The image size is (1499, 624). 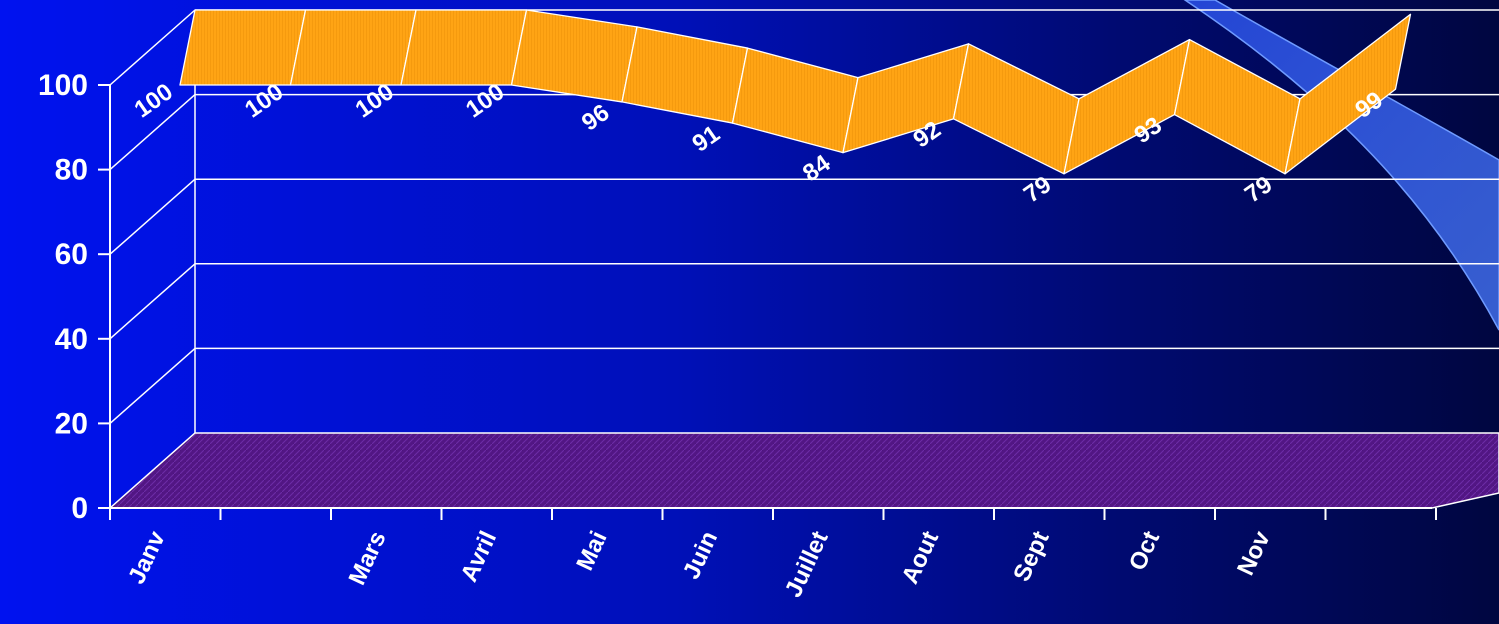 What do you see at coordinates (1031, 556) in the screenshot?
I see `x-tick-label: Sept` at bounding box center [1031, 556].